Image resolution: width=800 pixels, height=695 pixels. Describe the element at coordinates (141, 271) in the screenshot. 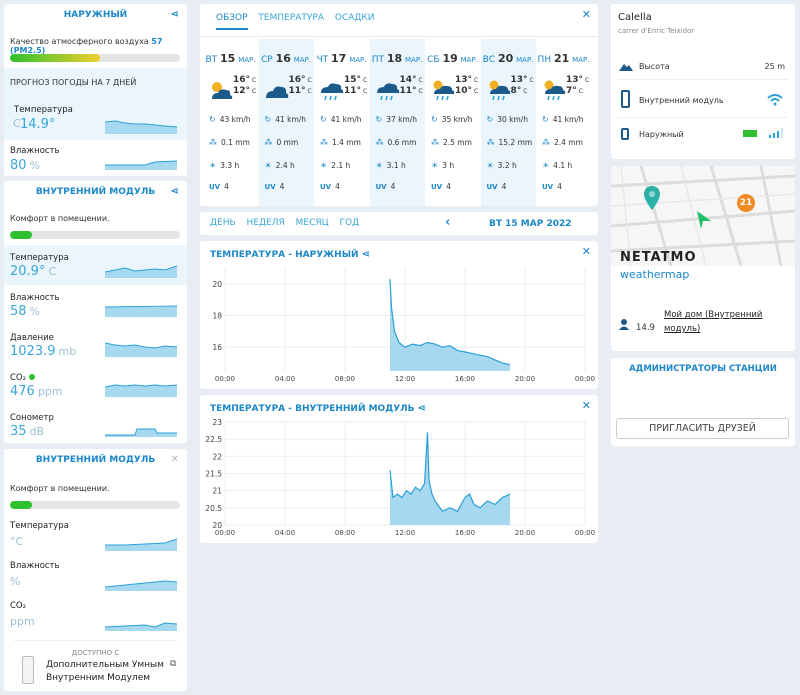

I see `indoor-temp-sparkline` at that location.